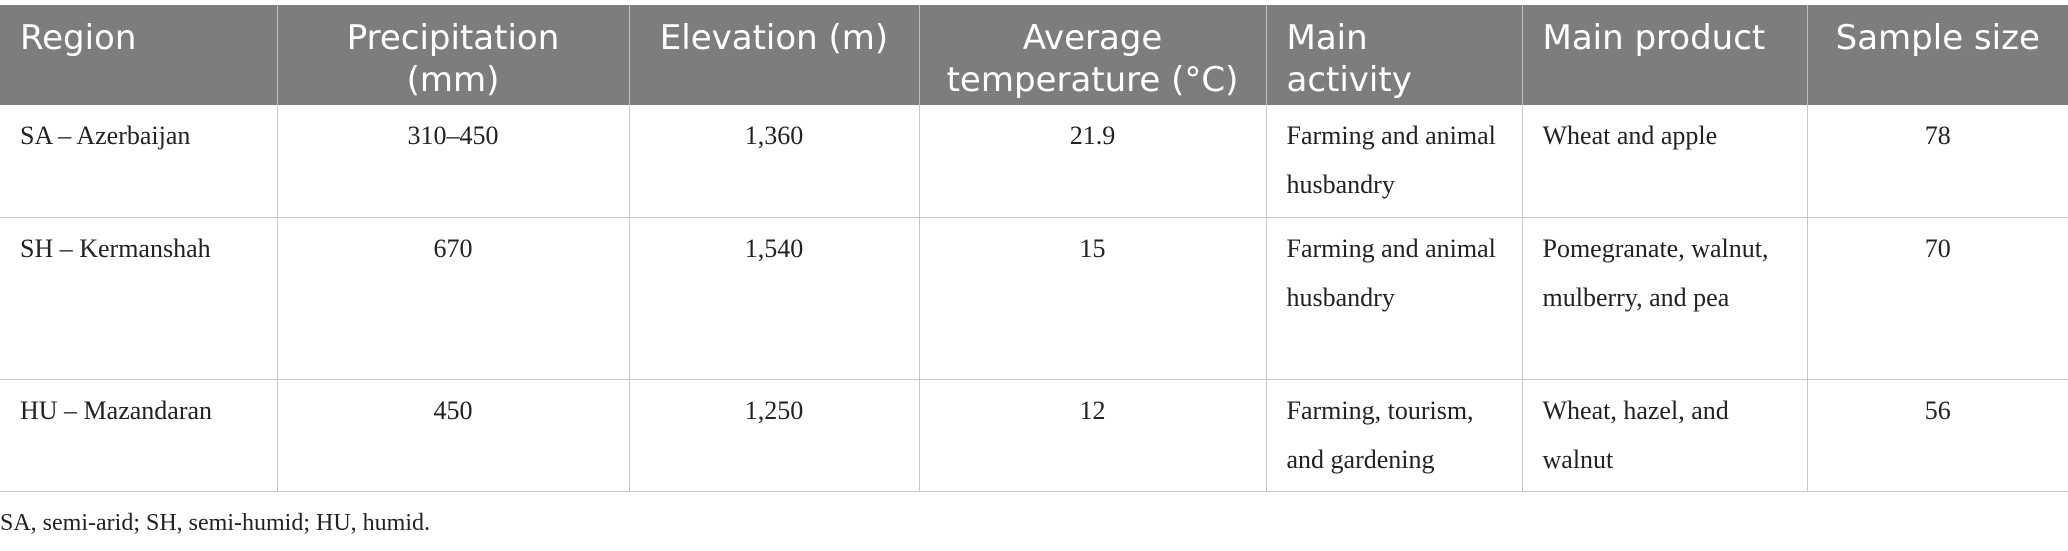 The image size is (2068, 551). Describe the element at coordinates (1937, 298) in the screenshot. I see `cell-sample-size: 70` at that location.